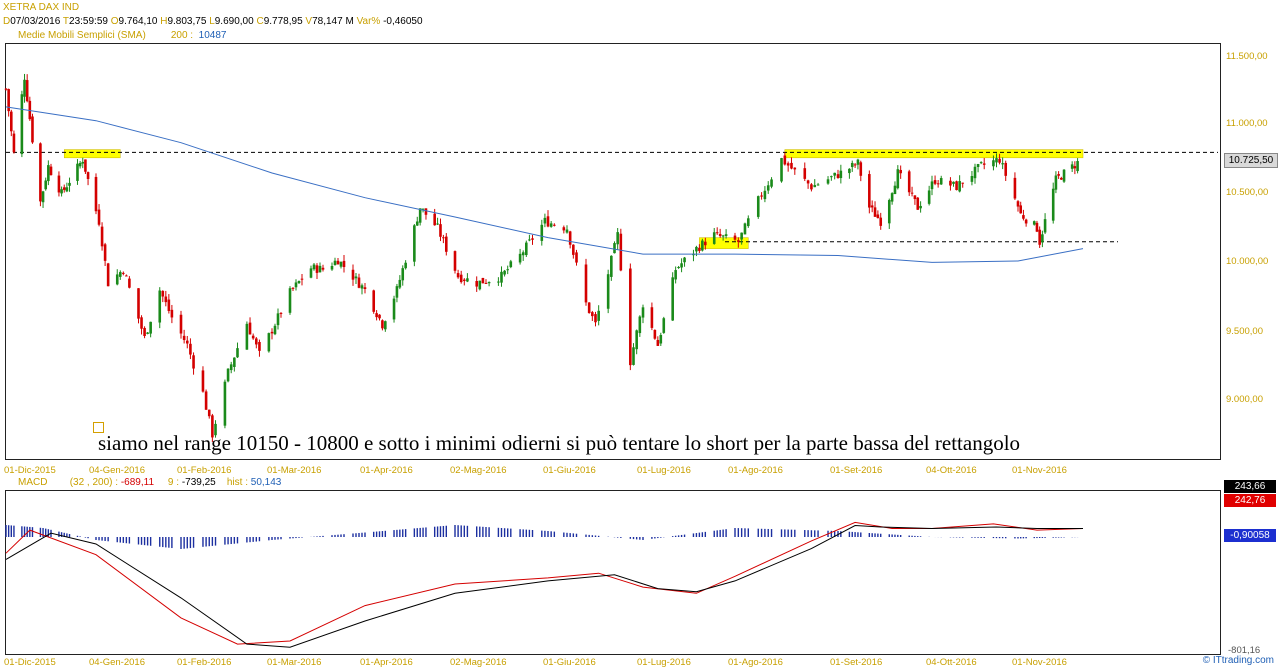  What do you see at coordinates (98, 427) in the screenshot?
I see `annotation-marker` at bounding box center [98, 427].